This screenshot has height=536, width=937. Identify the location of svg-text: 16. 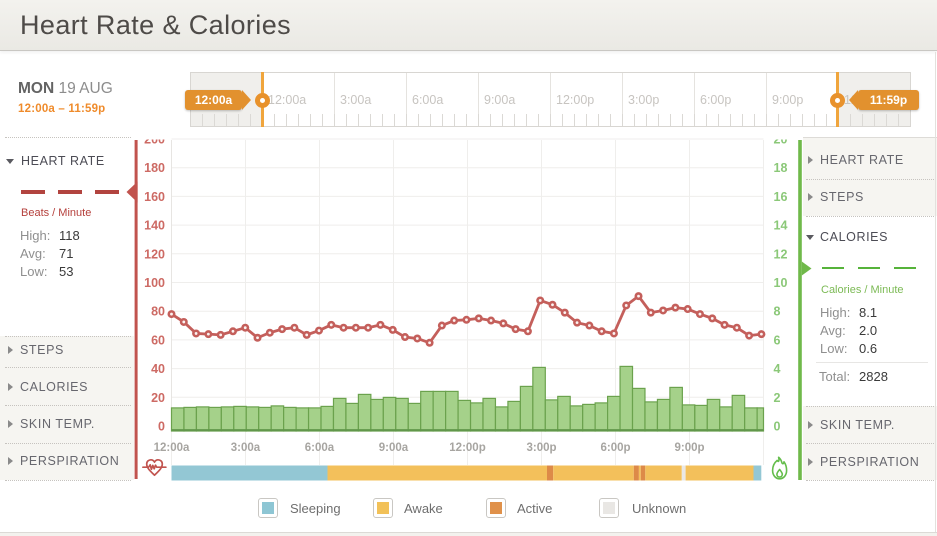
(781, 197).